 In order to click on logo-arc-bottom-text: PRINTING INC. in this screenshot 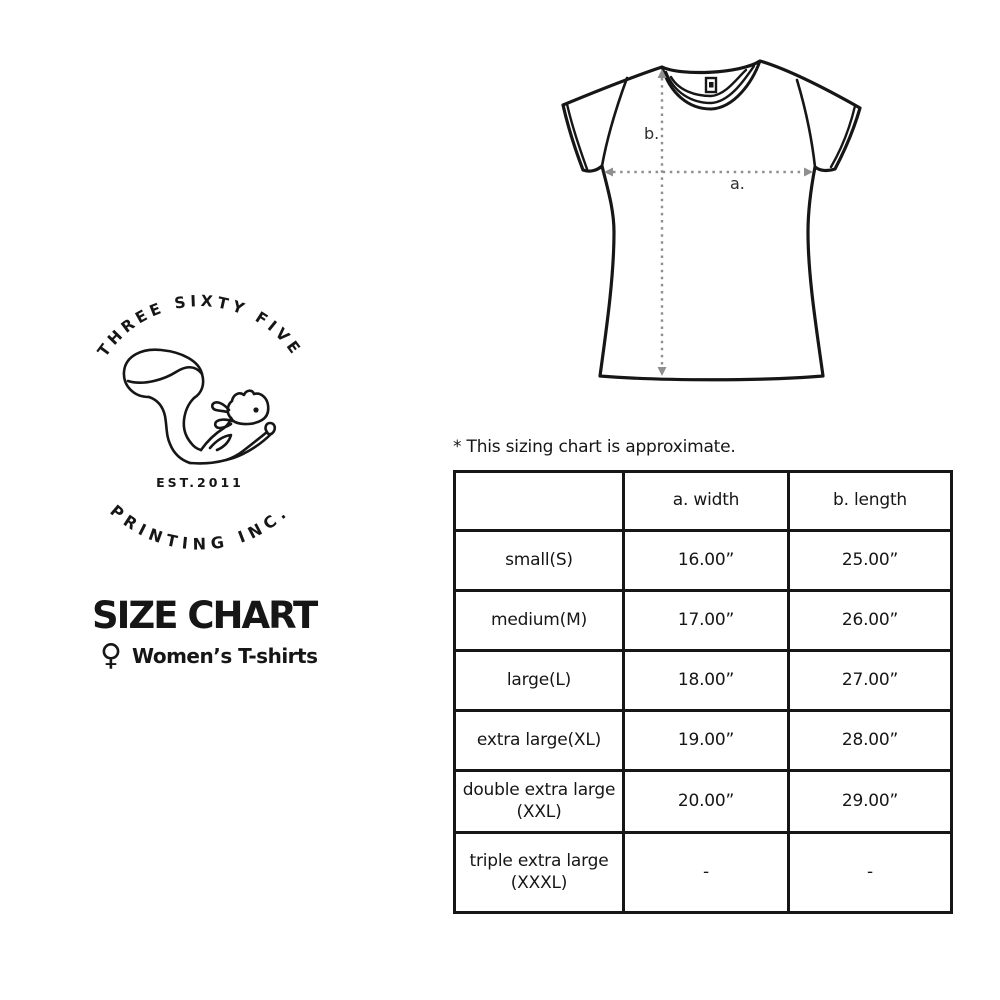, I will do `click(199, 527)`.